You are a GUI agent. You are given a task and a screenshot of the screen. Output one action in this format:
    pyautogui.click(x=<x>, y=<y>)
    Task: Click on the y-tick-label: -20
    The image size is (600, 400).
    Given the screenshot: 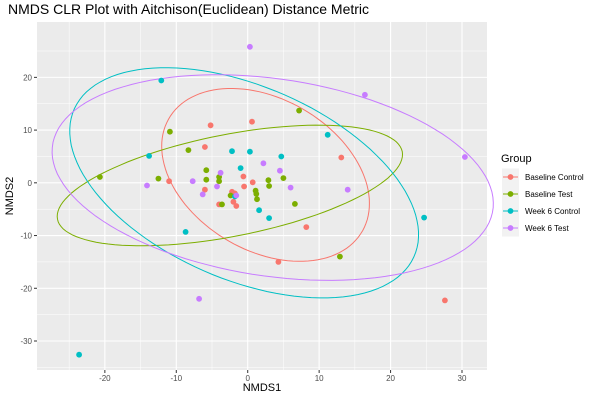 What is the action you would take?
    pyautogui.click(x=26, y=288)
    